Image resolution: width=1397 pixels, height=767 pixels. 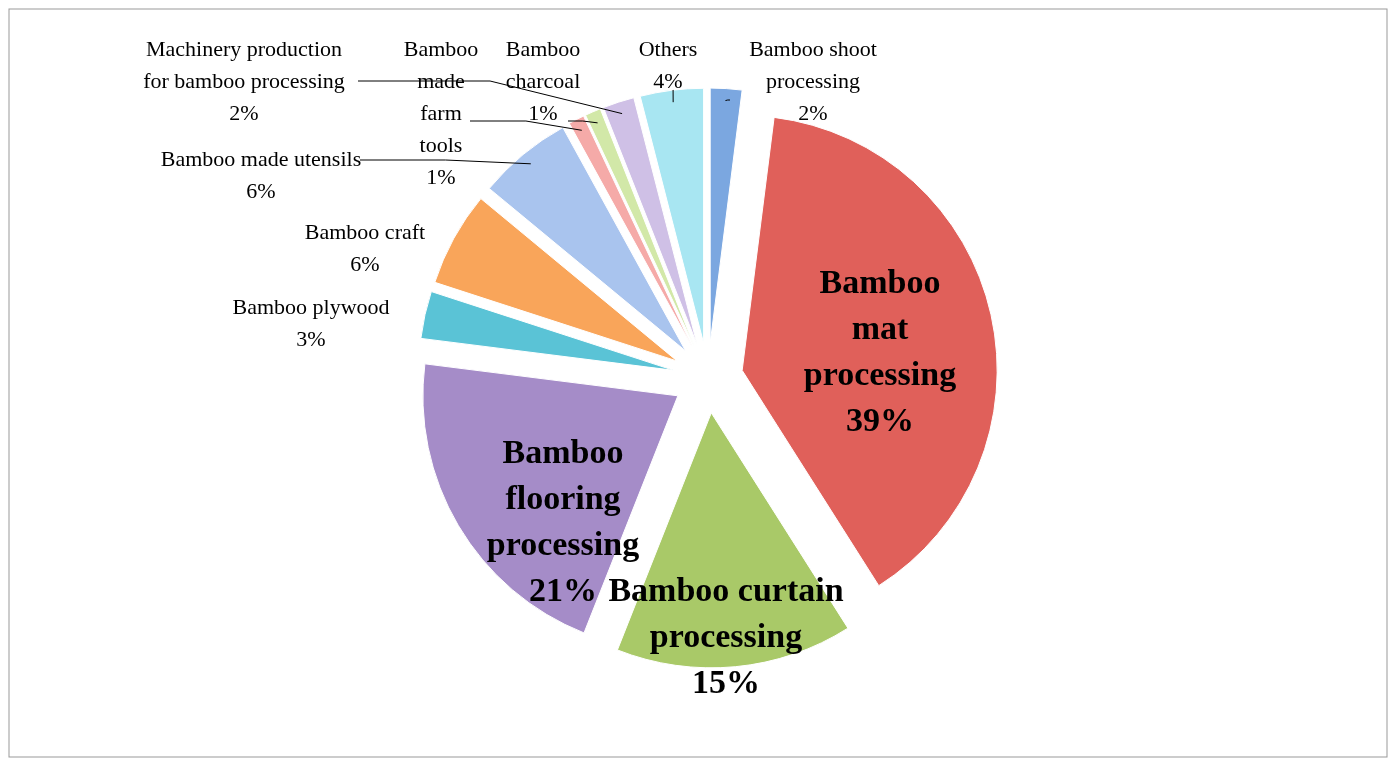 I want to click on slice-label: Machinery production for bamboo processing, so click(x=244, y=64).